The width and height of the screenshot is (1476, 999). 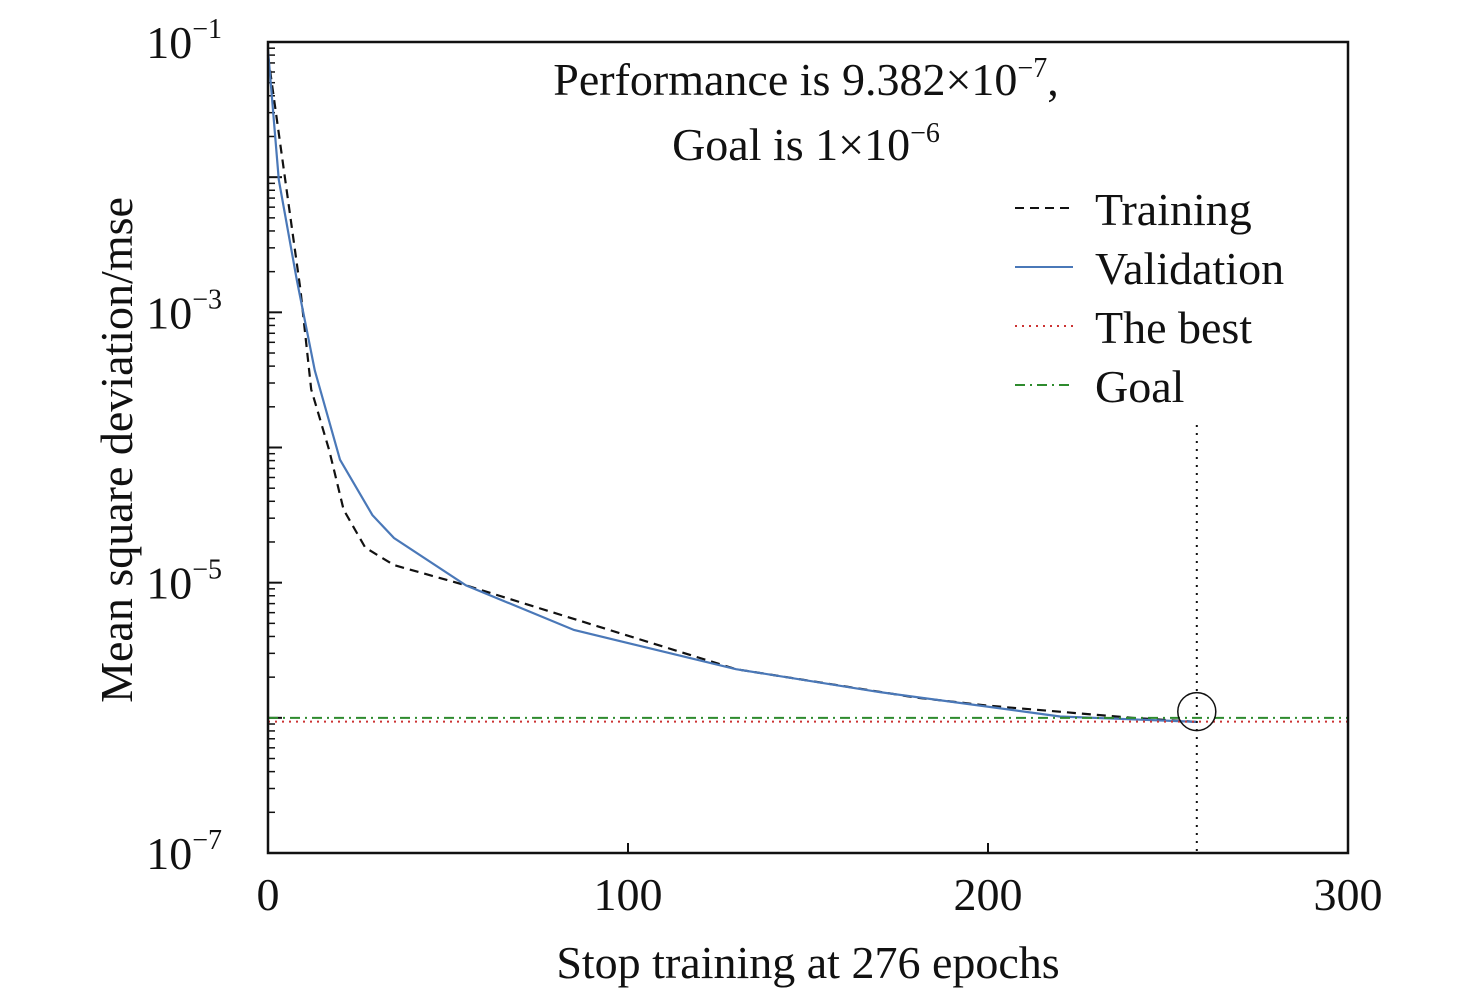 What do you see at coordinates (806, 144) in the screenshot?
I see `title-line2: Goal is 1×10−6` at bounding box center [806, 144].